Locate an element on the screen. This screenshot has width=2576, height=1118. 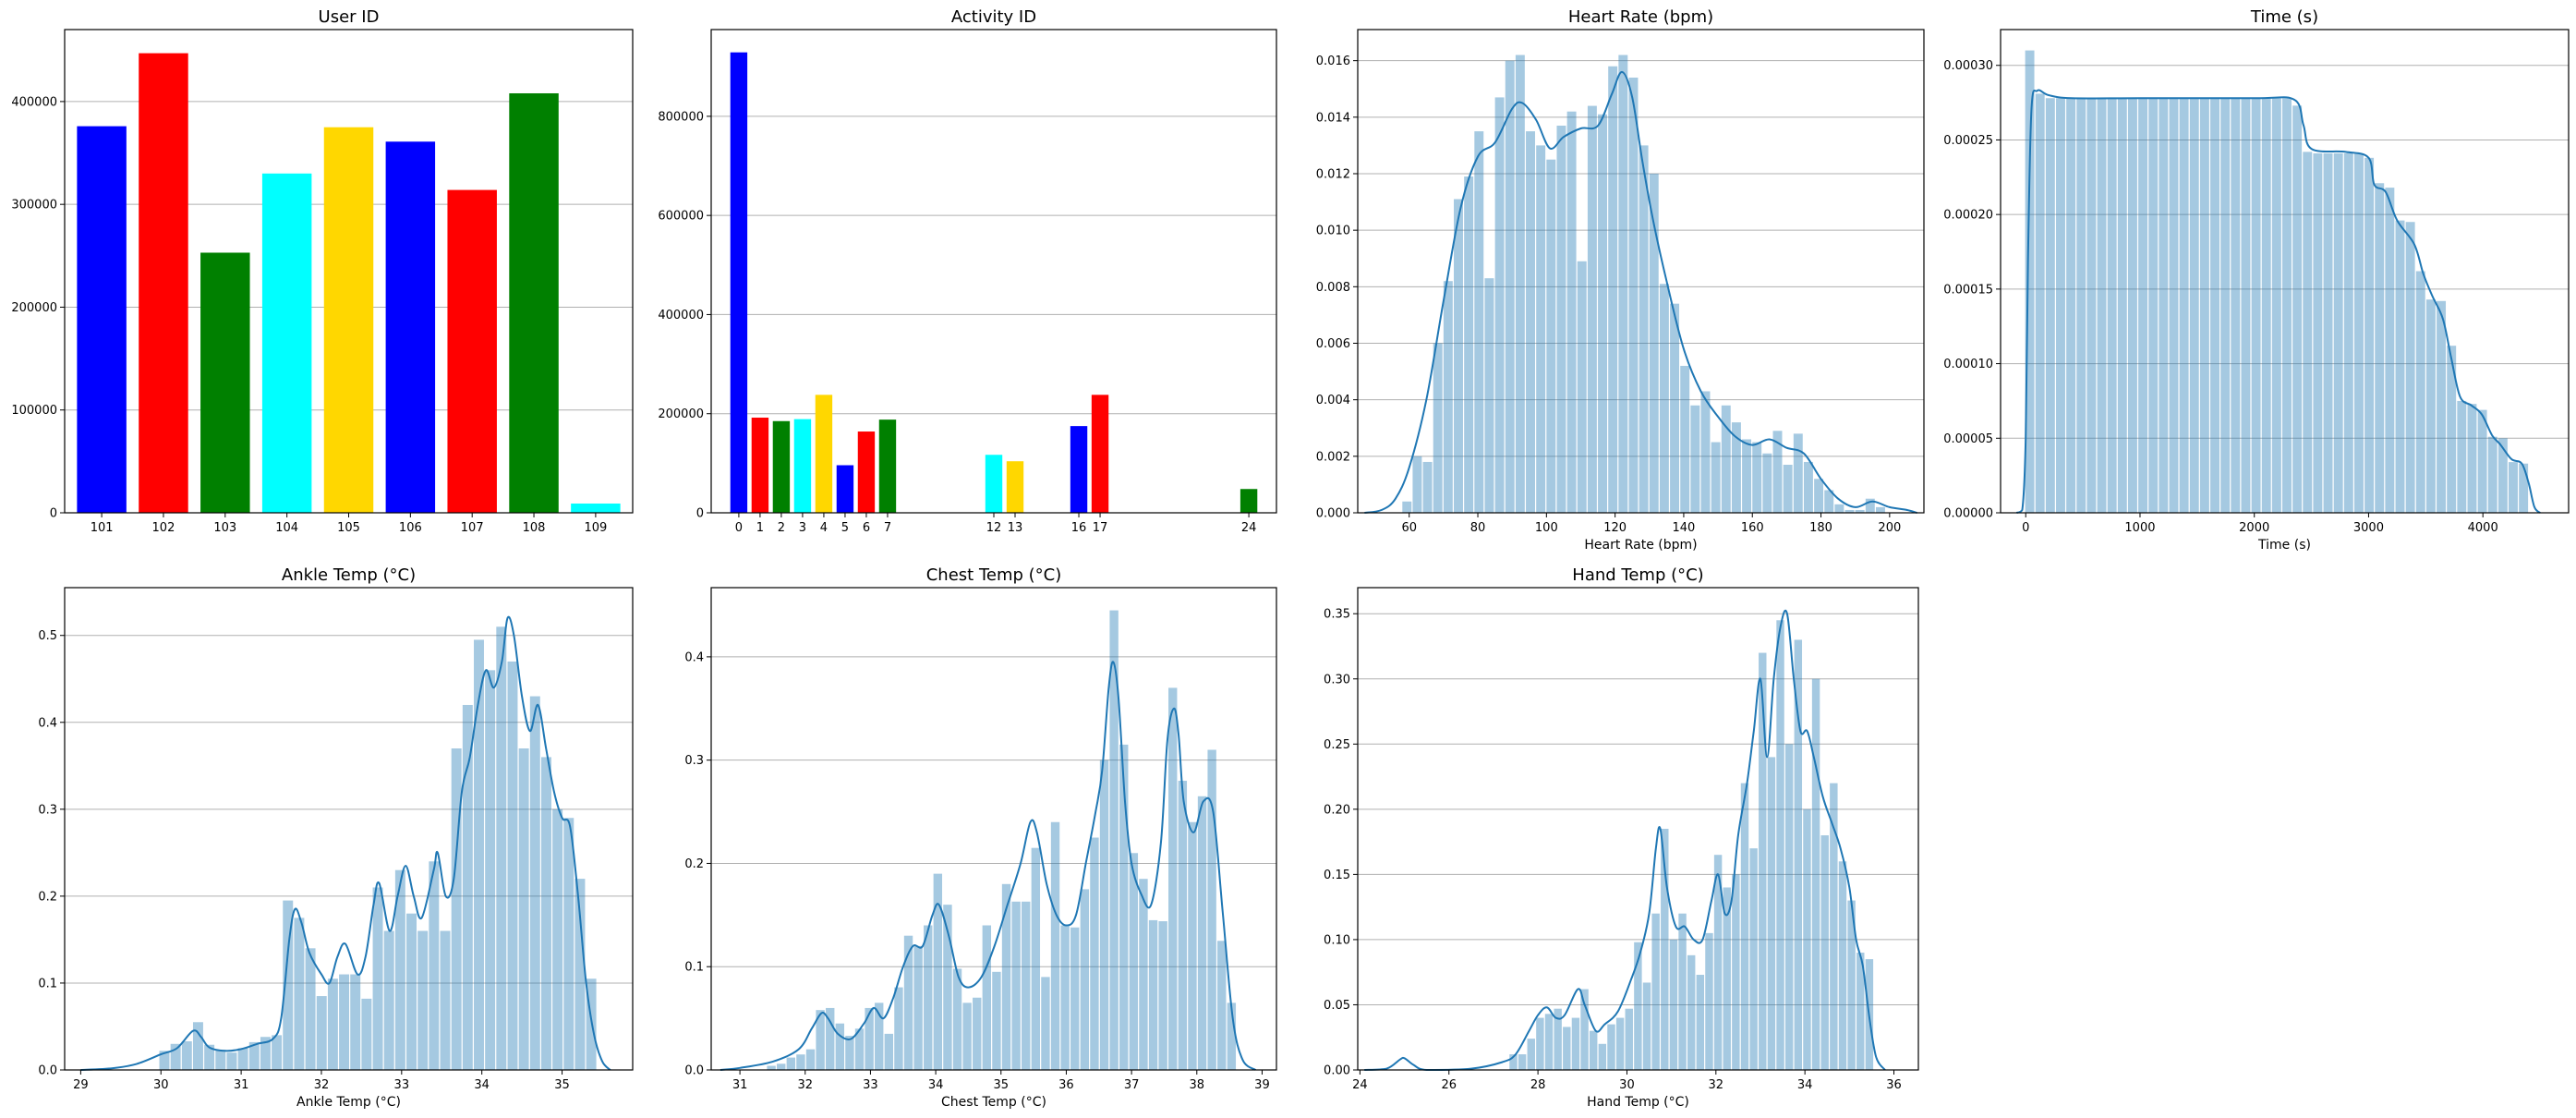
x-tick-label-activity-id: 6 is located at coordinates (866, 528).